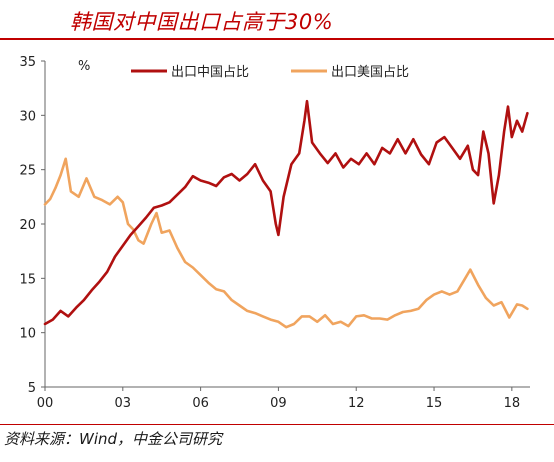 Image resolution: width=554 pixels, height=462 pixels. Describe the element at coordinates (512, 403) in the screenshot. I see `x-tick-label: 18` at that location.